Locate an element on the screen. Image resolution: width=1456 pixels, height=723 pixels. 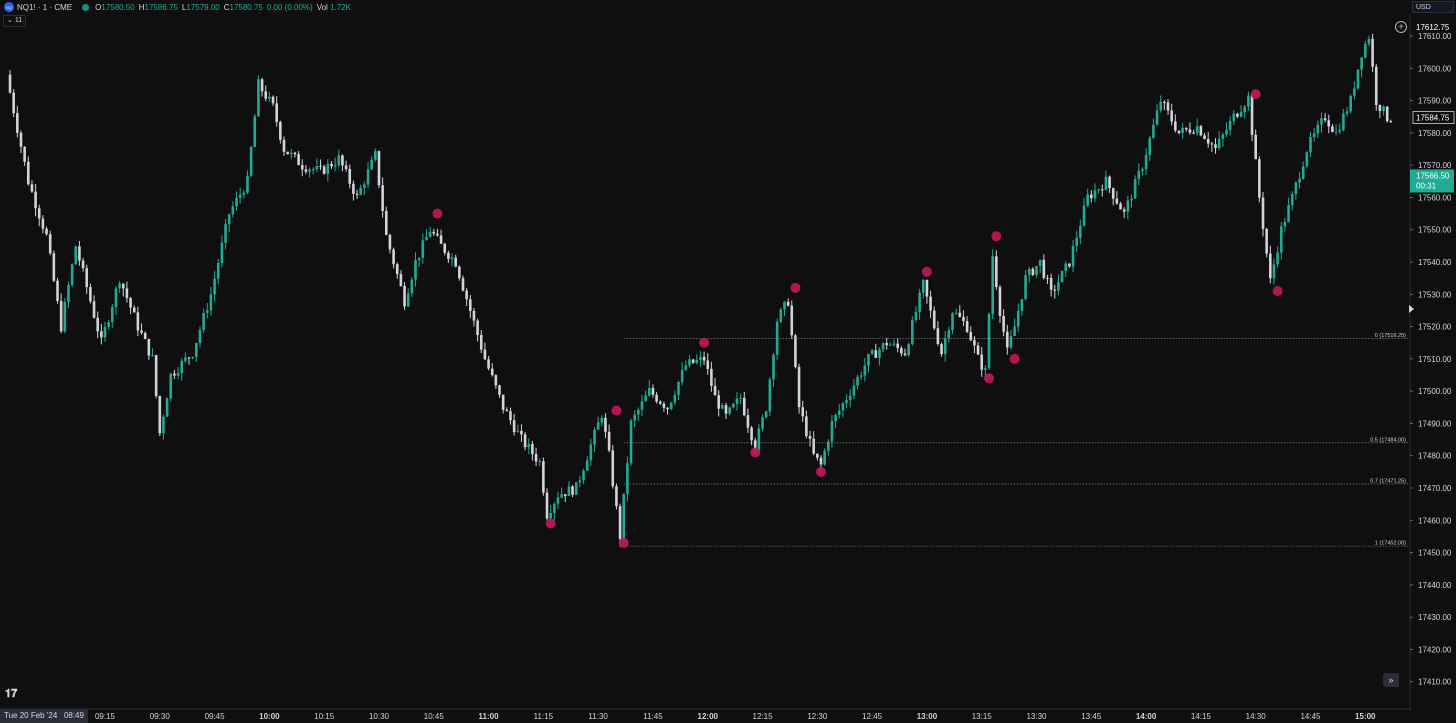
time-tick-label: 09:45 is located at coordinates (215, 716).